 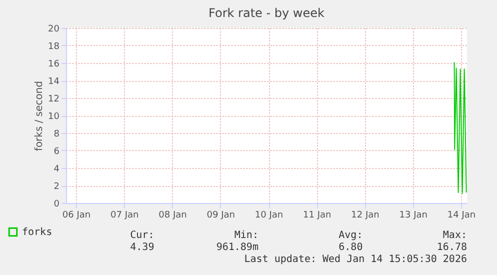 What do you see at coordinates (413, 215) in the screenshot?
I see `x-tick-label: 13 Jan` at bounding box center [413, 215].